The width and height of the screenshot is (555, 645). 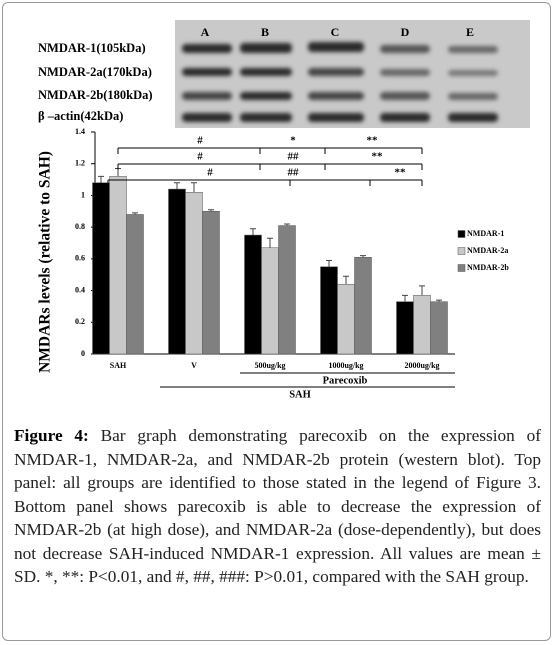 I want to click on blot-row-label: NMDAR-1(105kDa), so click(x=92, y=48).